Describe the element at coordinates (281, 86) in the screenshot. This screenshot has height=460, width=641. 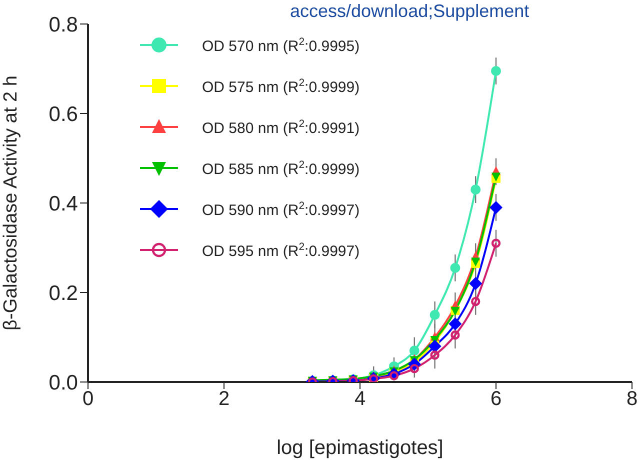
I see `legend-label: OD 575 nm (R$^{2}$:0.9999)` at that location.